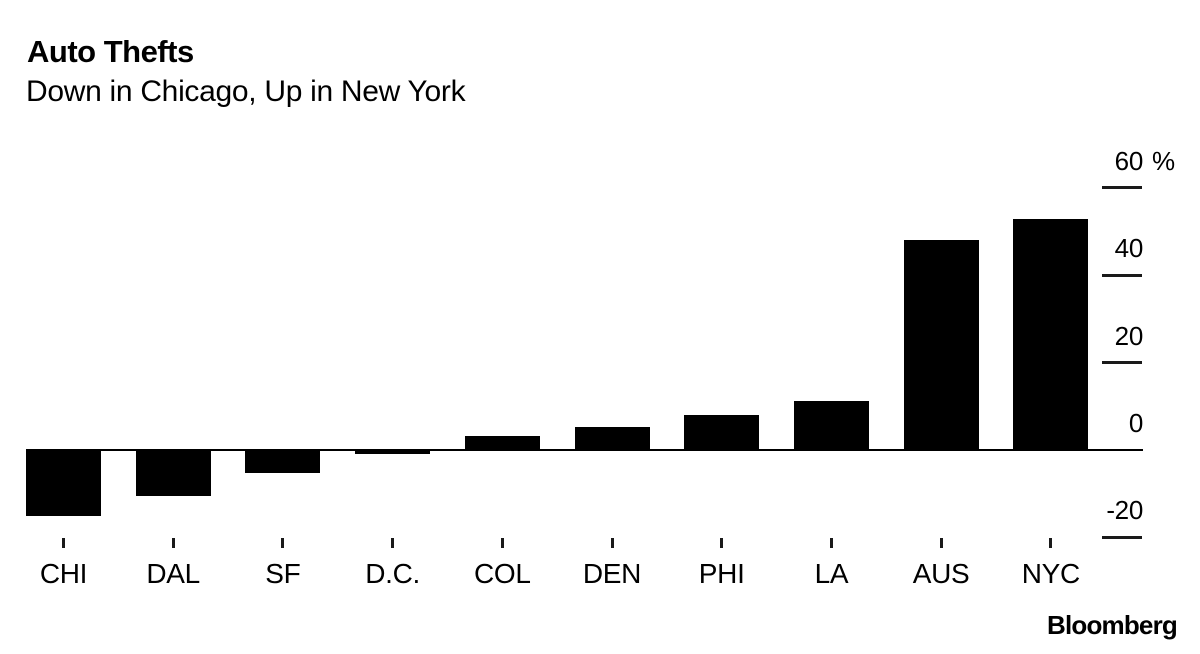 The width and height of the screenshot is (1200, 654). Describe the element at coordinates (1135, 423) in the screenshot. I see `y-axis-label-0: 0` at that location.